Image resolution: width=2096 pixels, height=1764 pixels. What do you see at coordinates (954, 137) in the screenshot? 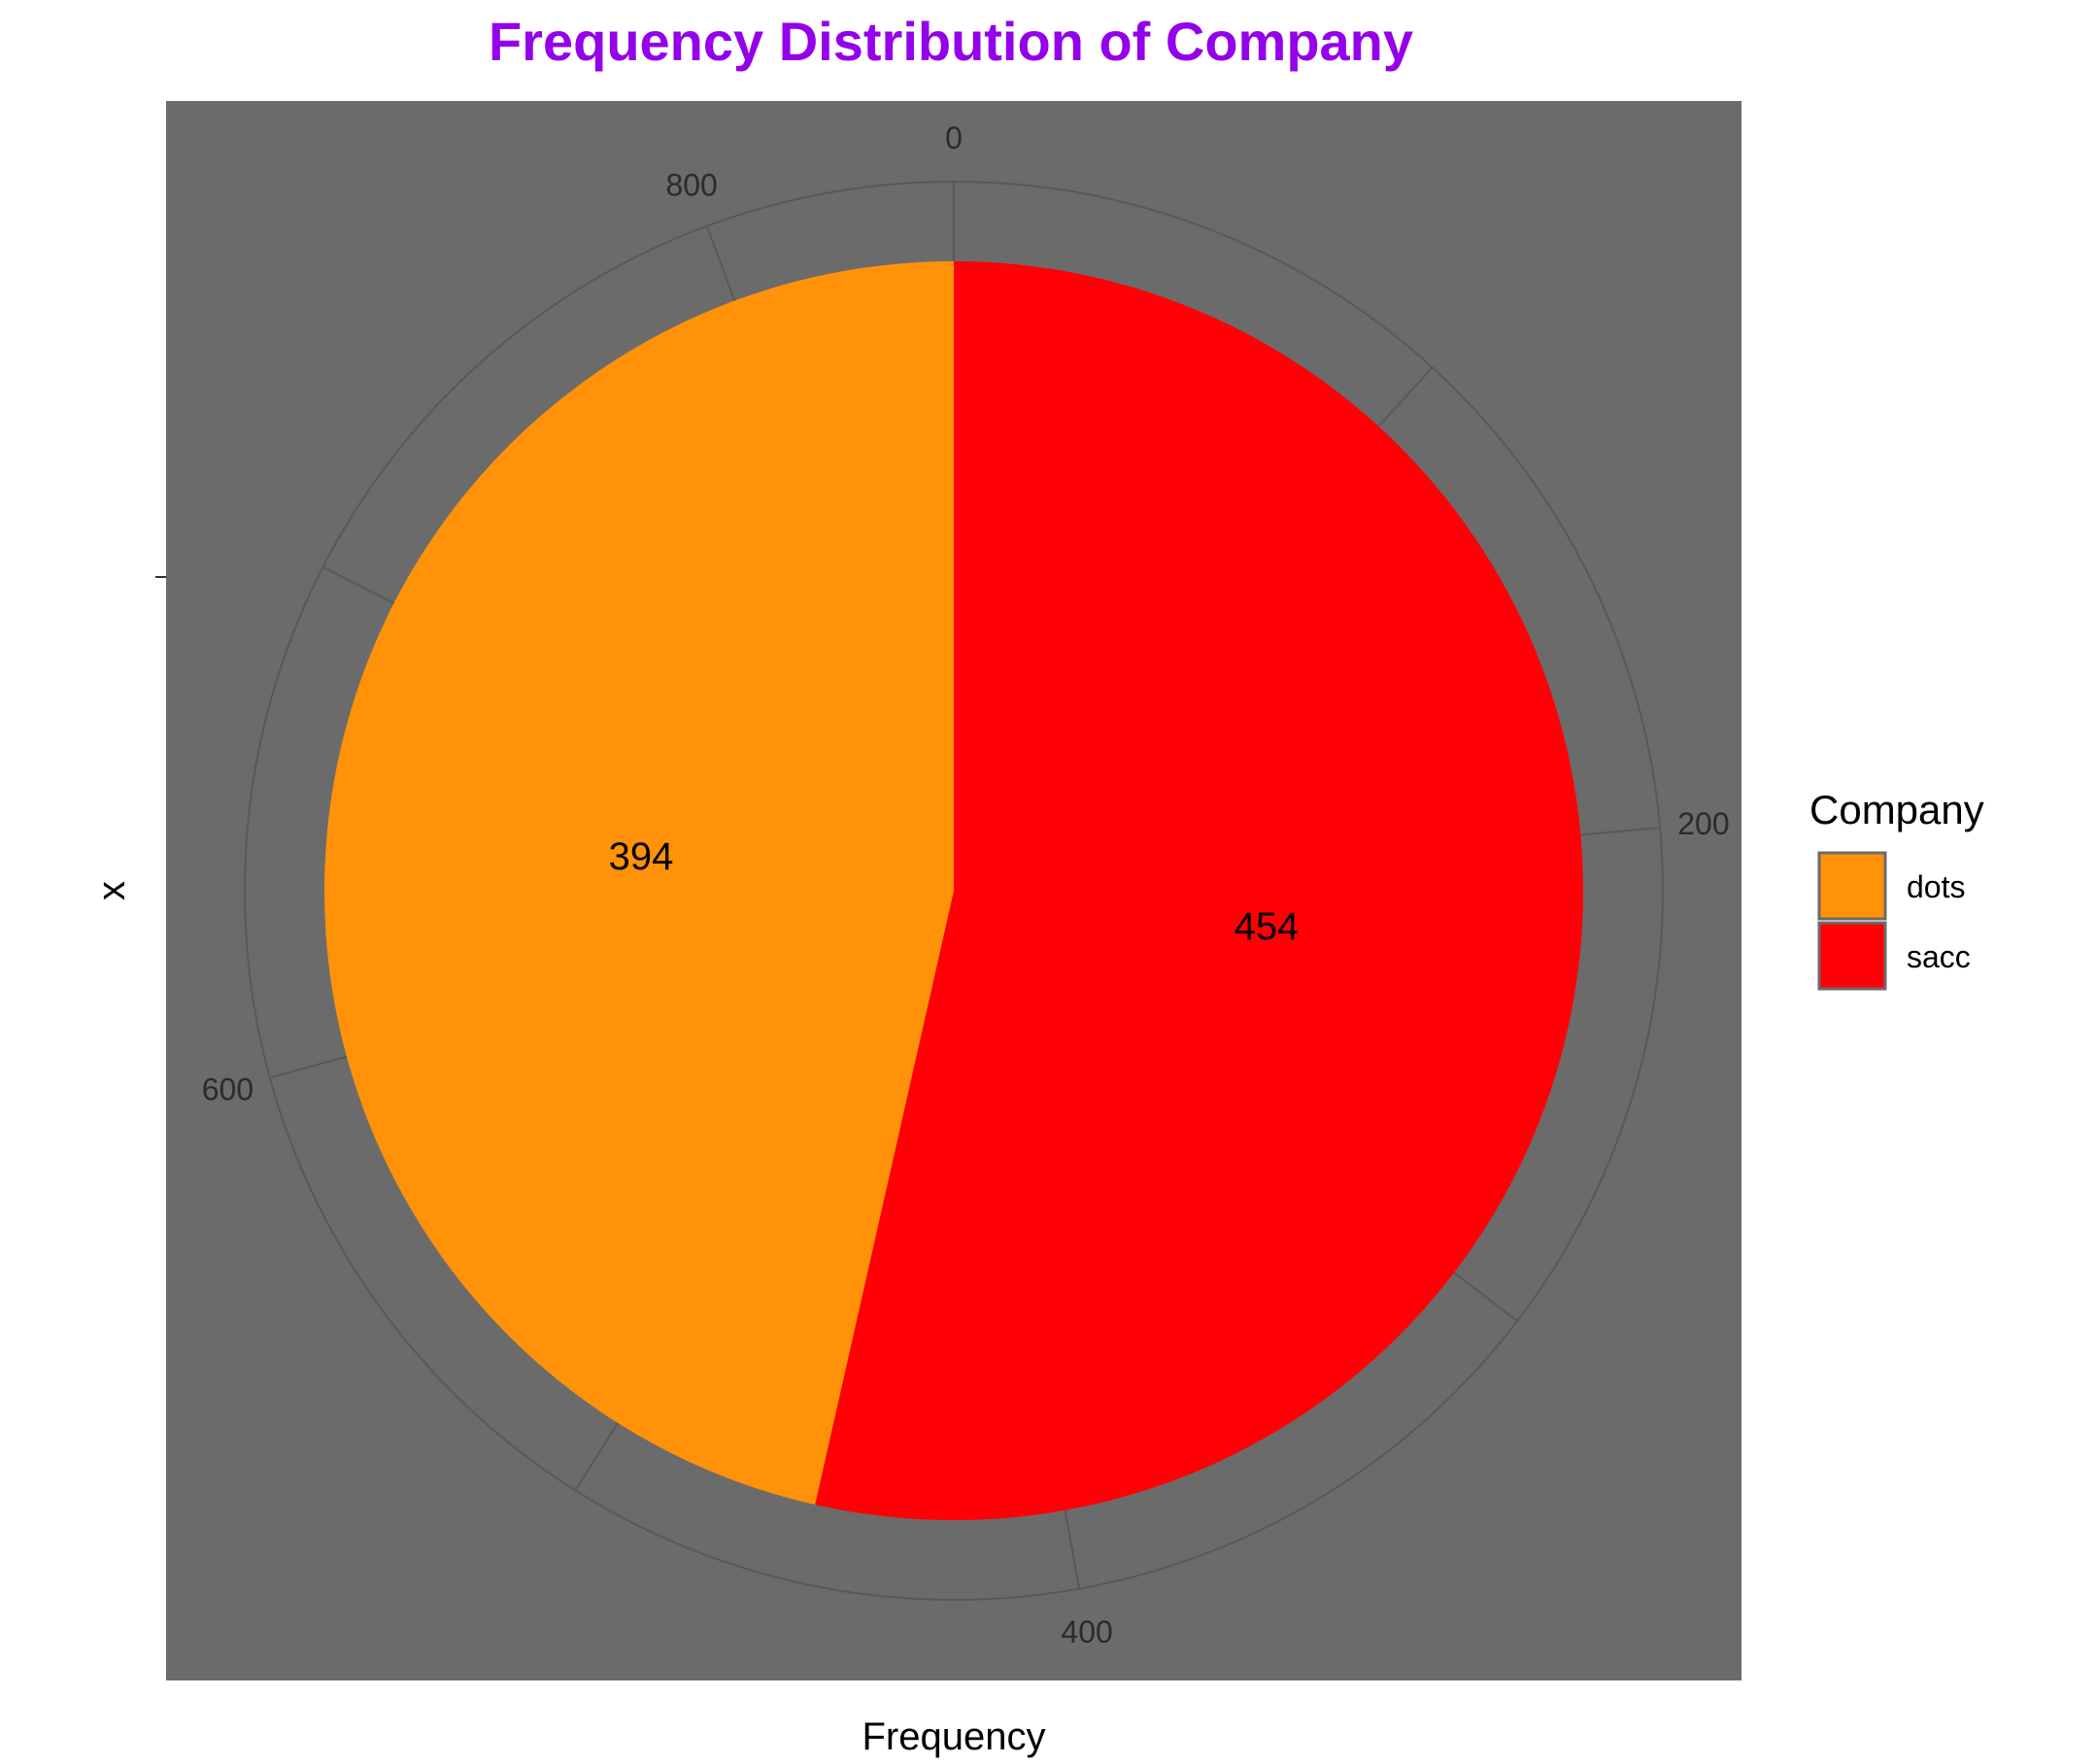
I see `tick-label-0: 0` at bounding box center [954, 137].